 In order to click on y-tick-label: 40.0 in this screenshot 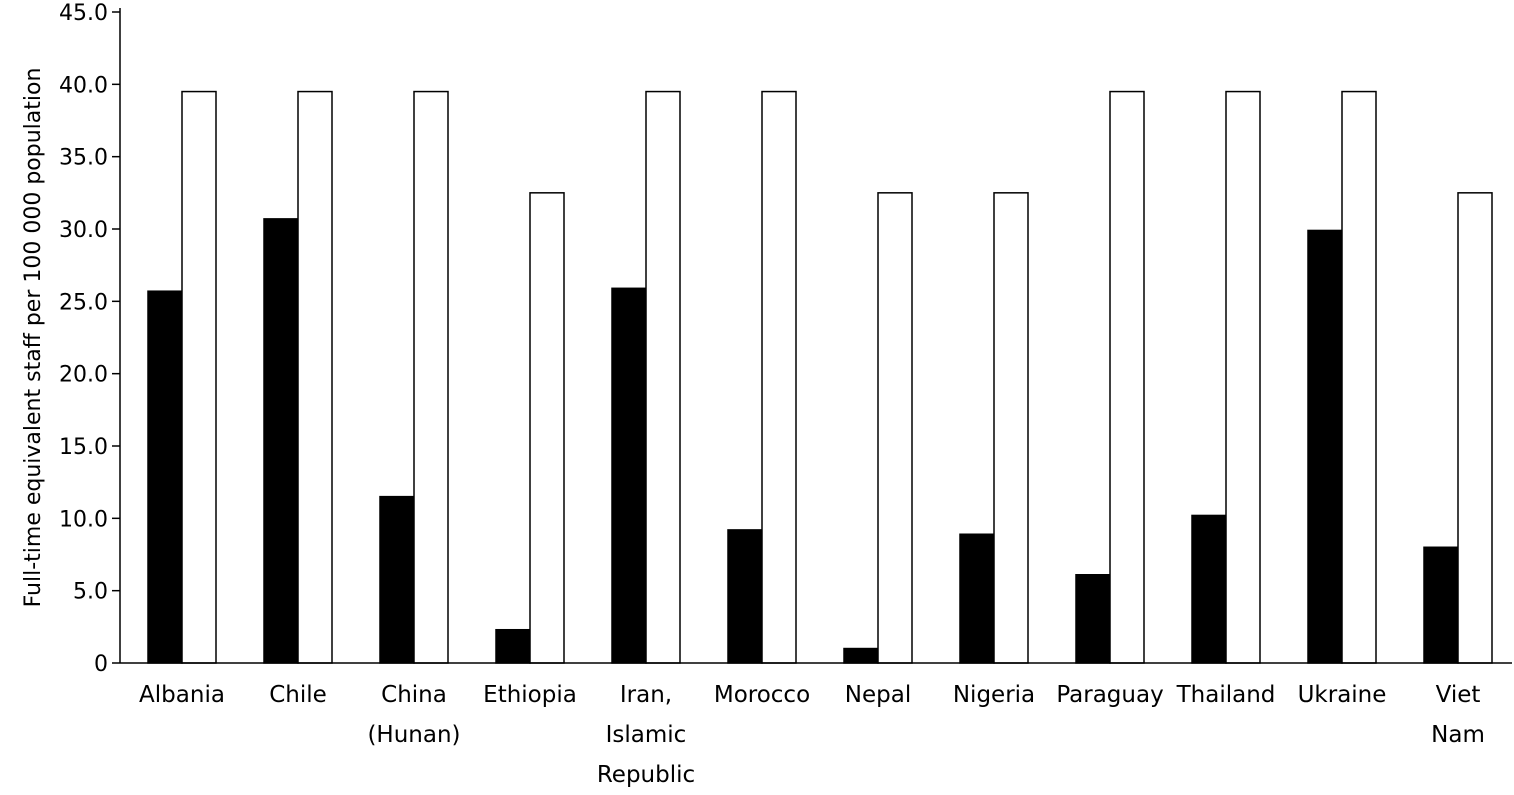, I will do `click(83, 85)`.